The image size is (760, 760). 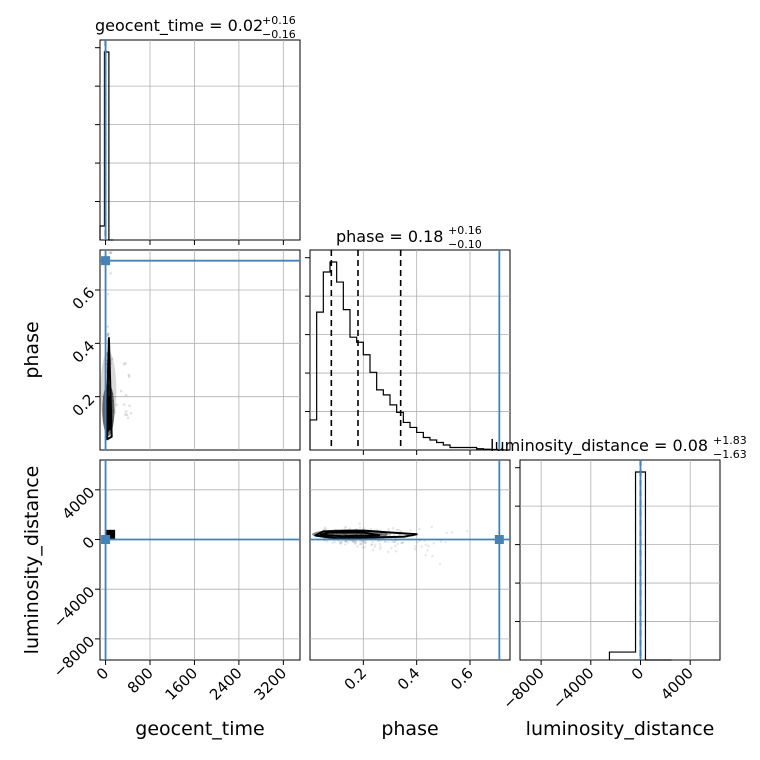 I want to click on y-tick-label-phase: 0.2, so click(x=84, y=405).